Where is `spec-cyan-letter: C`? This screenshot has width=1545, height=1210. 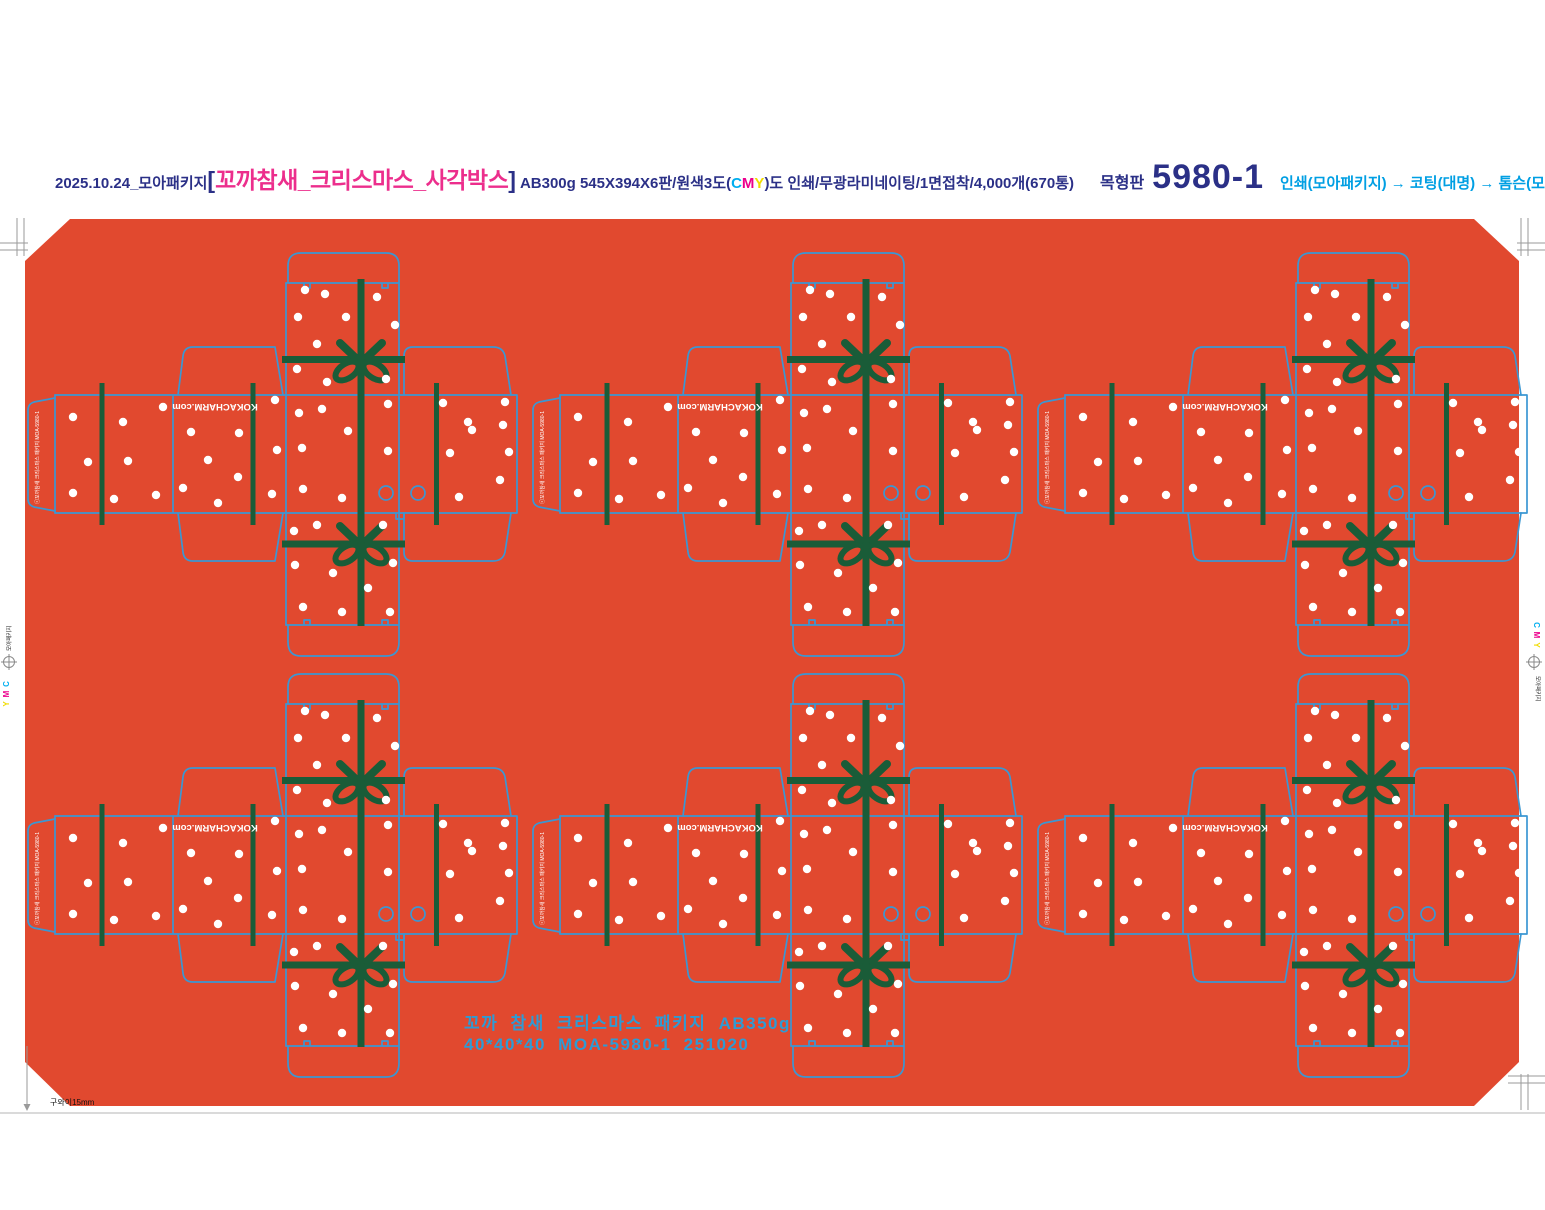
spec-cyan-letter: C is located at coordinates (736, 183).